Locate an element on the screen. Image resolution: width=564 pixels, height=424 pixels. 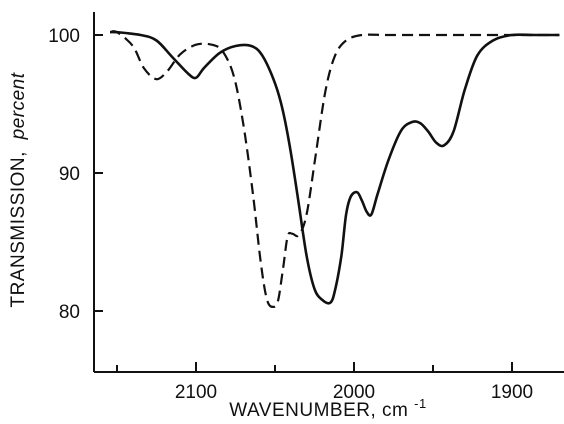
x-axis-title: WAVENUMBER, cm -1 is located at coordinates (327, 408).